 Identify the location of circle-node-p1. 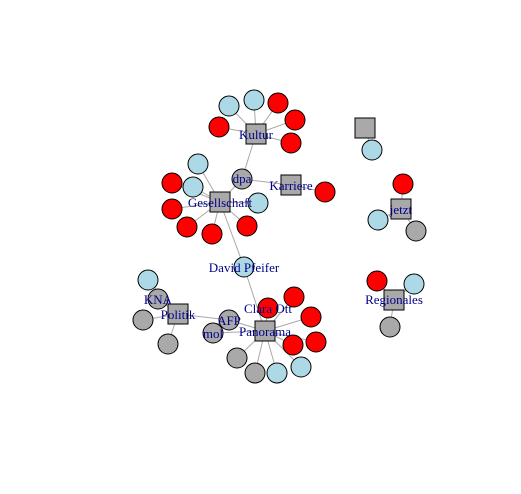
(148, 280).